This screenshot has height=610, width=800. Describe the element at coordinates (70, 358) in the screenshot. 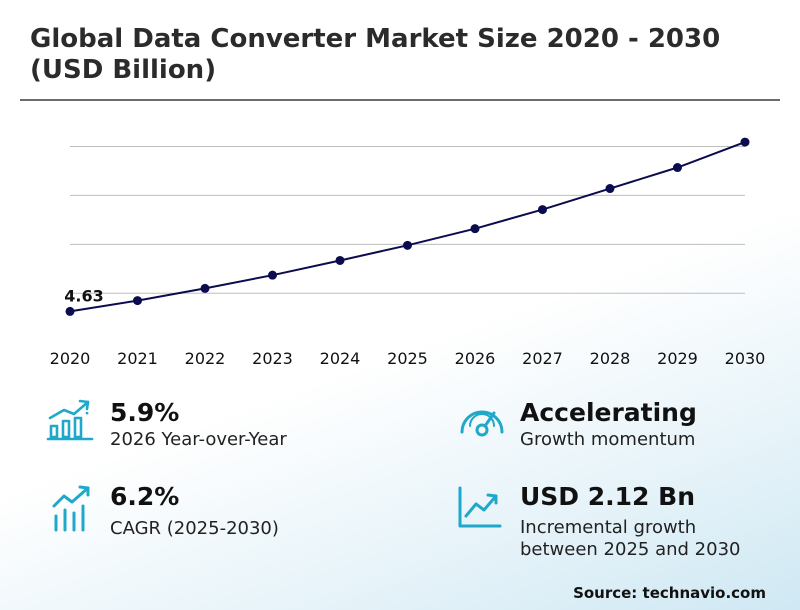

I see `x-tick-label: 2020` at that location.